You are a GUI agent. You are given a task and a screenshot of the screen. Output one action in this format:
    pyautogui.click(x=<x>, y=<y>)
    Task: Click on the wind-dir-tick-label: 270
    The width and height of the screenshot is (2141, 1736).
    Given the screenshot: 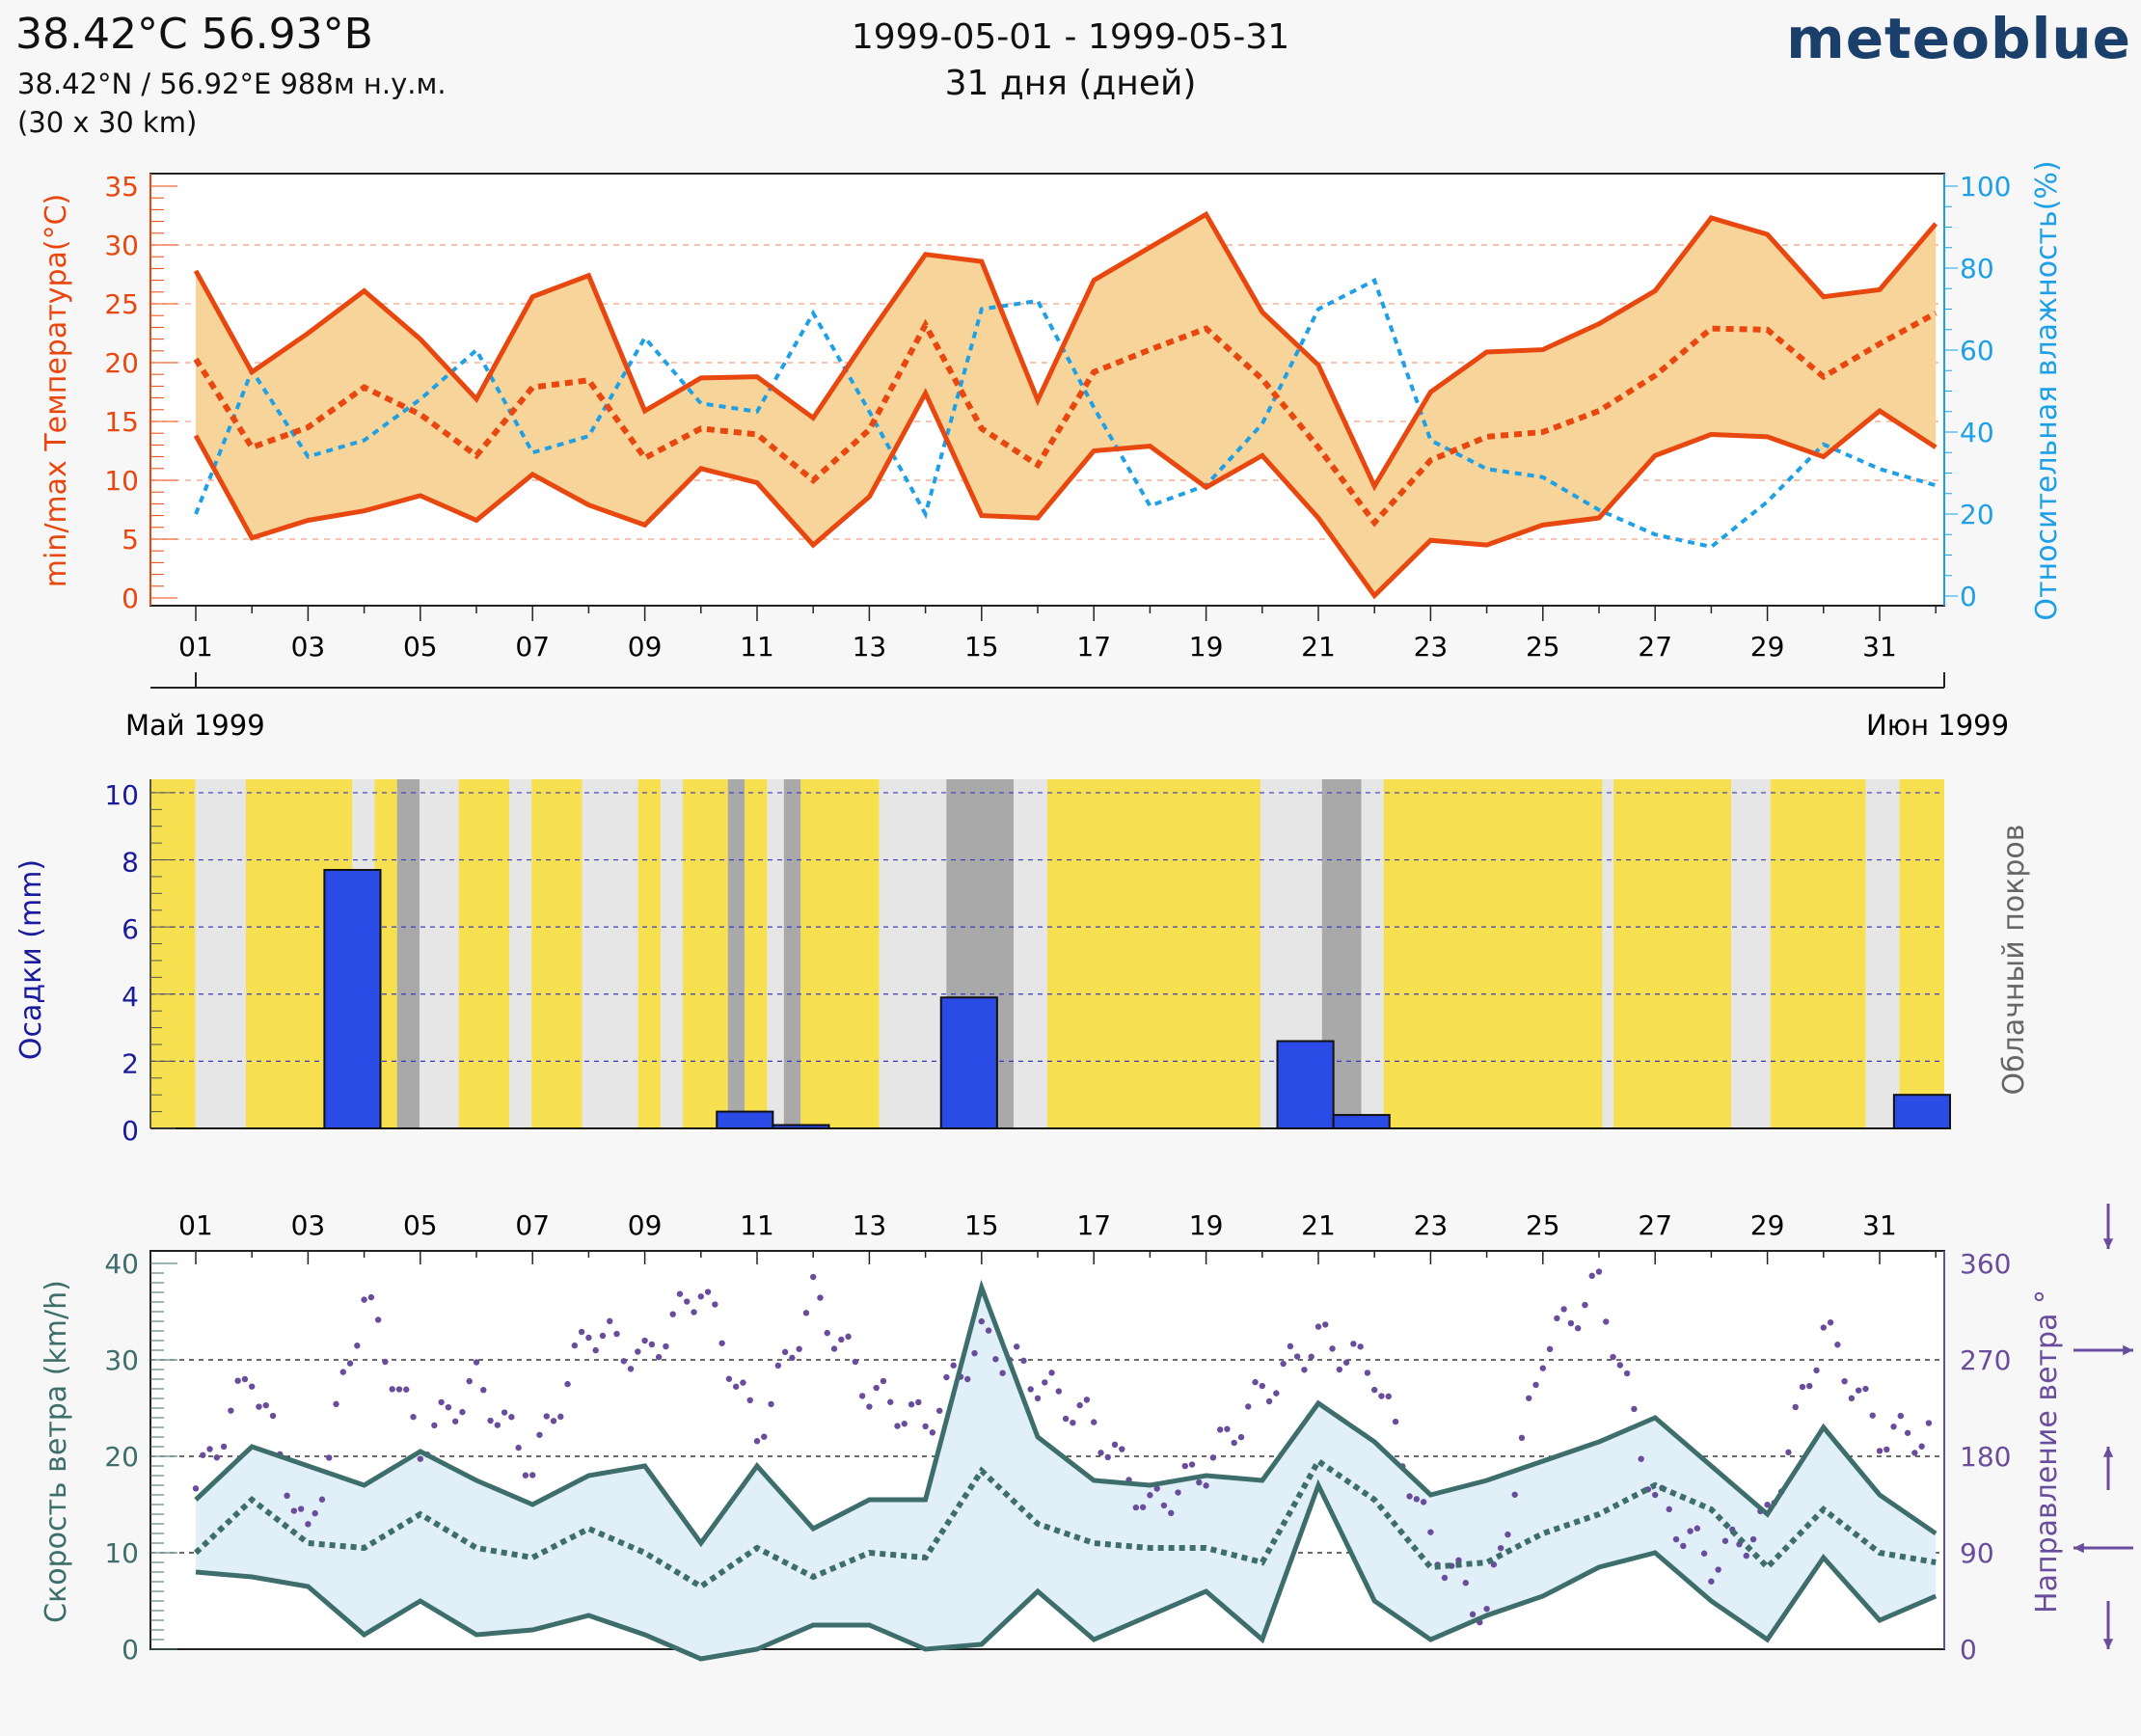 What is the action you would take?
    pyautogui.click(x=1986, y=1360)
    